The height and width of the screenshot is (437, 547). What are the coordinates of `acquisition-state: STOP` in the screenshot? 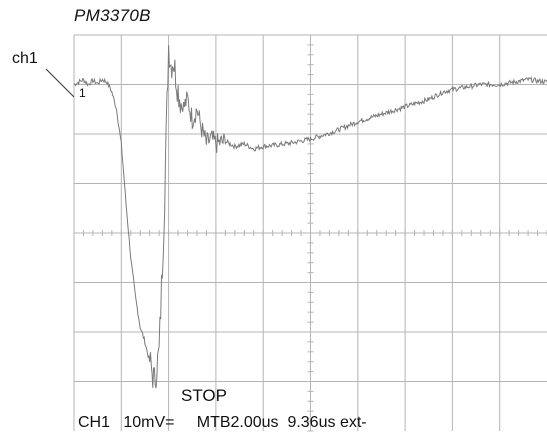 It's located at (204, 395).